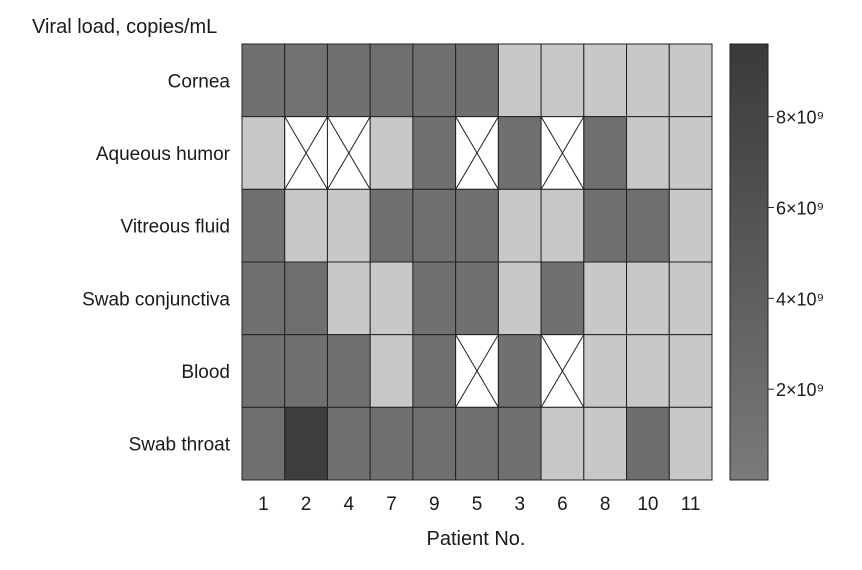 The width and height of the screenshot is (862, 570). I want to click on column-labels: 1 2 4 7 9 5 3 6 8 10 11, so click(479, 504).